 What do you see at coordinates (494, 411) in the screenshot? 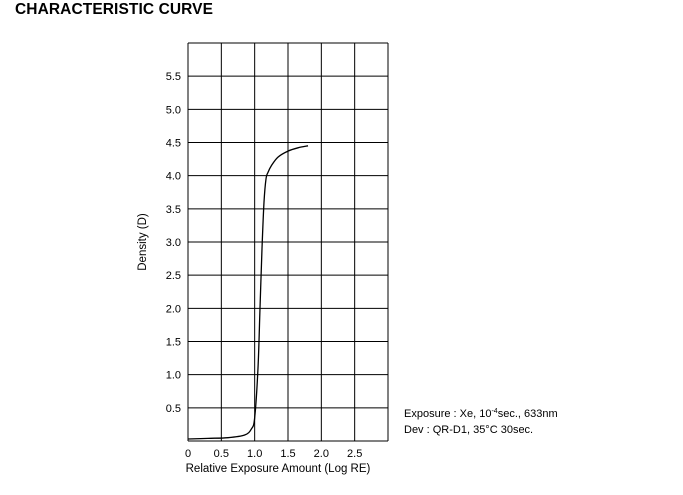
I see `exposure-exponent: -4` at bounding box center [494, 411].